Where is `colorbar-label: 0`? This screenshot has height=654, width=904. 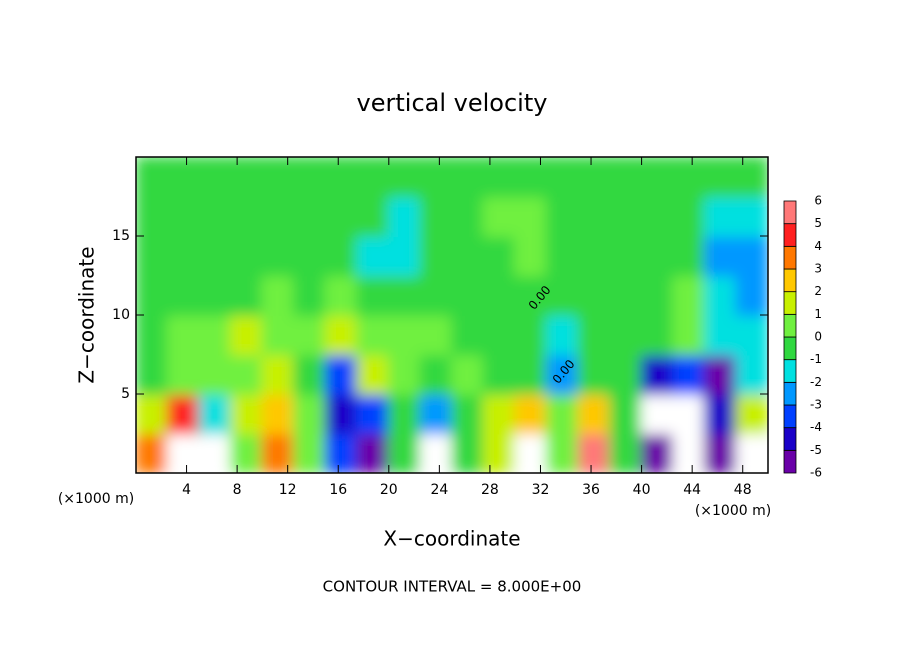
colorbar-label: 0 is located at coordinates (818, 337).